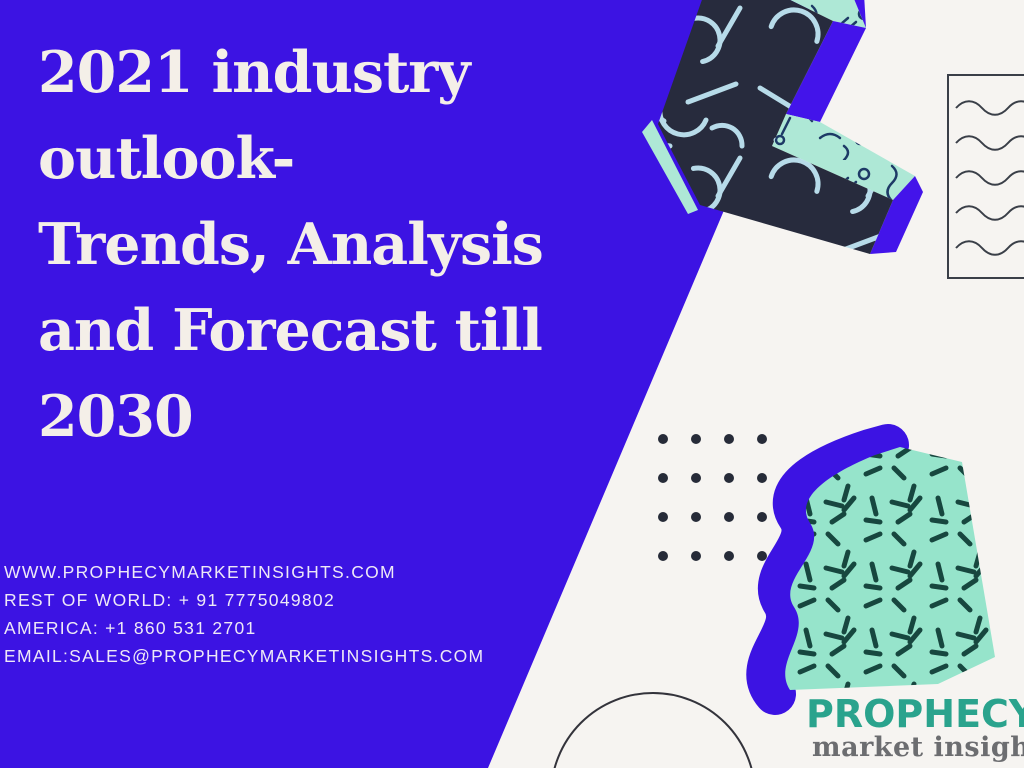  What do you see at coordinates (116, 416) in the screenshot?
I see `title-line-5: 2030` at bounding box center [116, 416].